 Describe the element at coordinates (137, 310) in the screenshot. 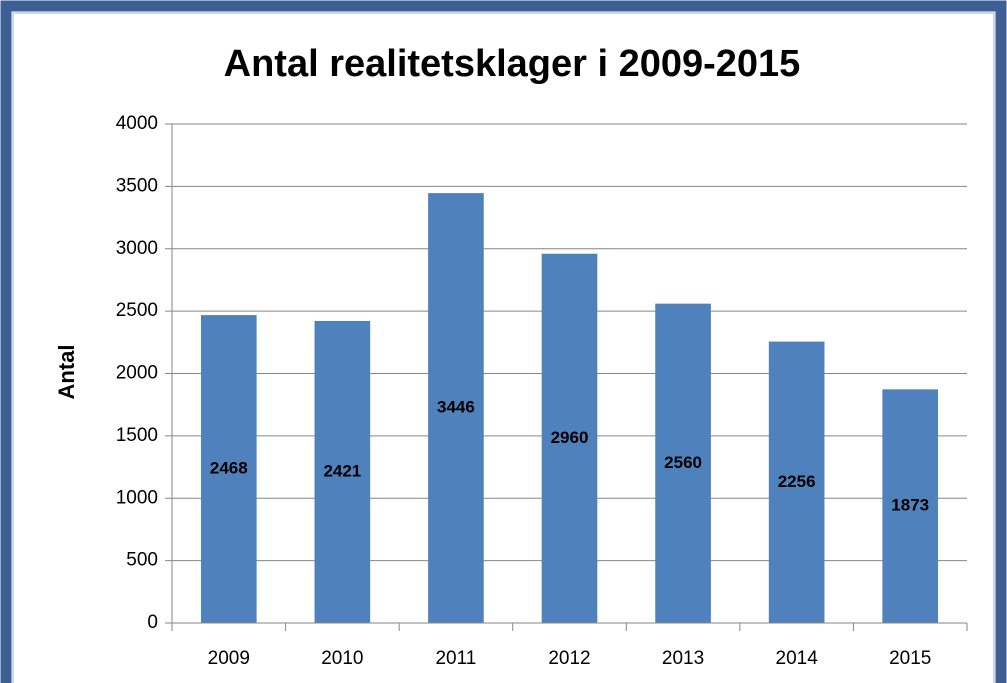

I see `y-tick-label: 2500` at that location.